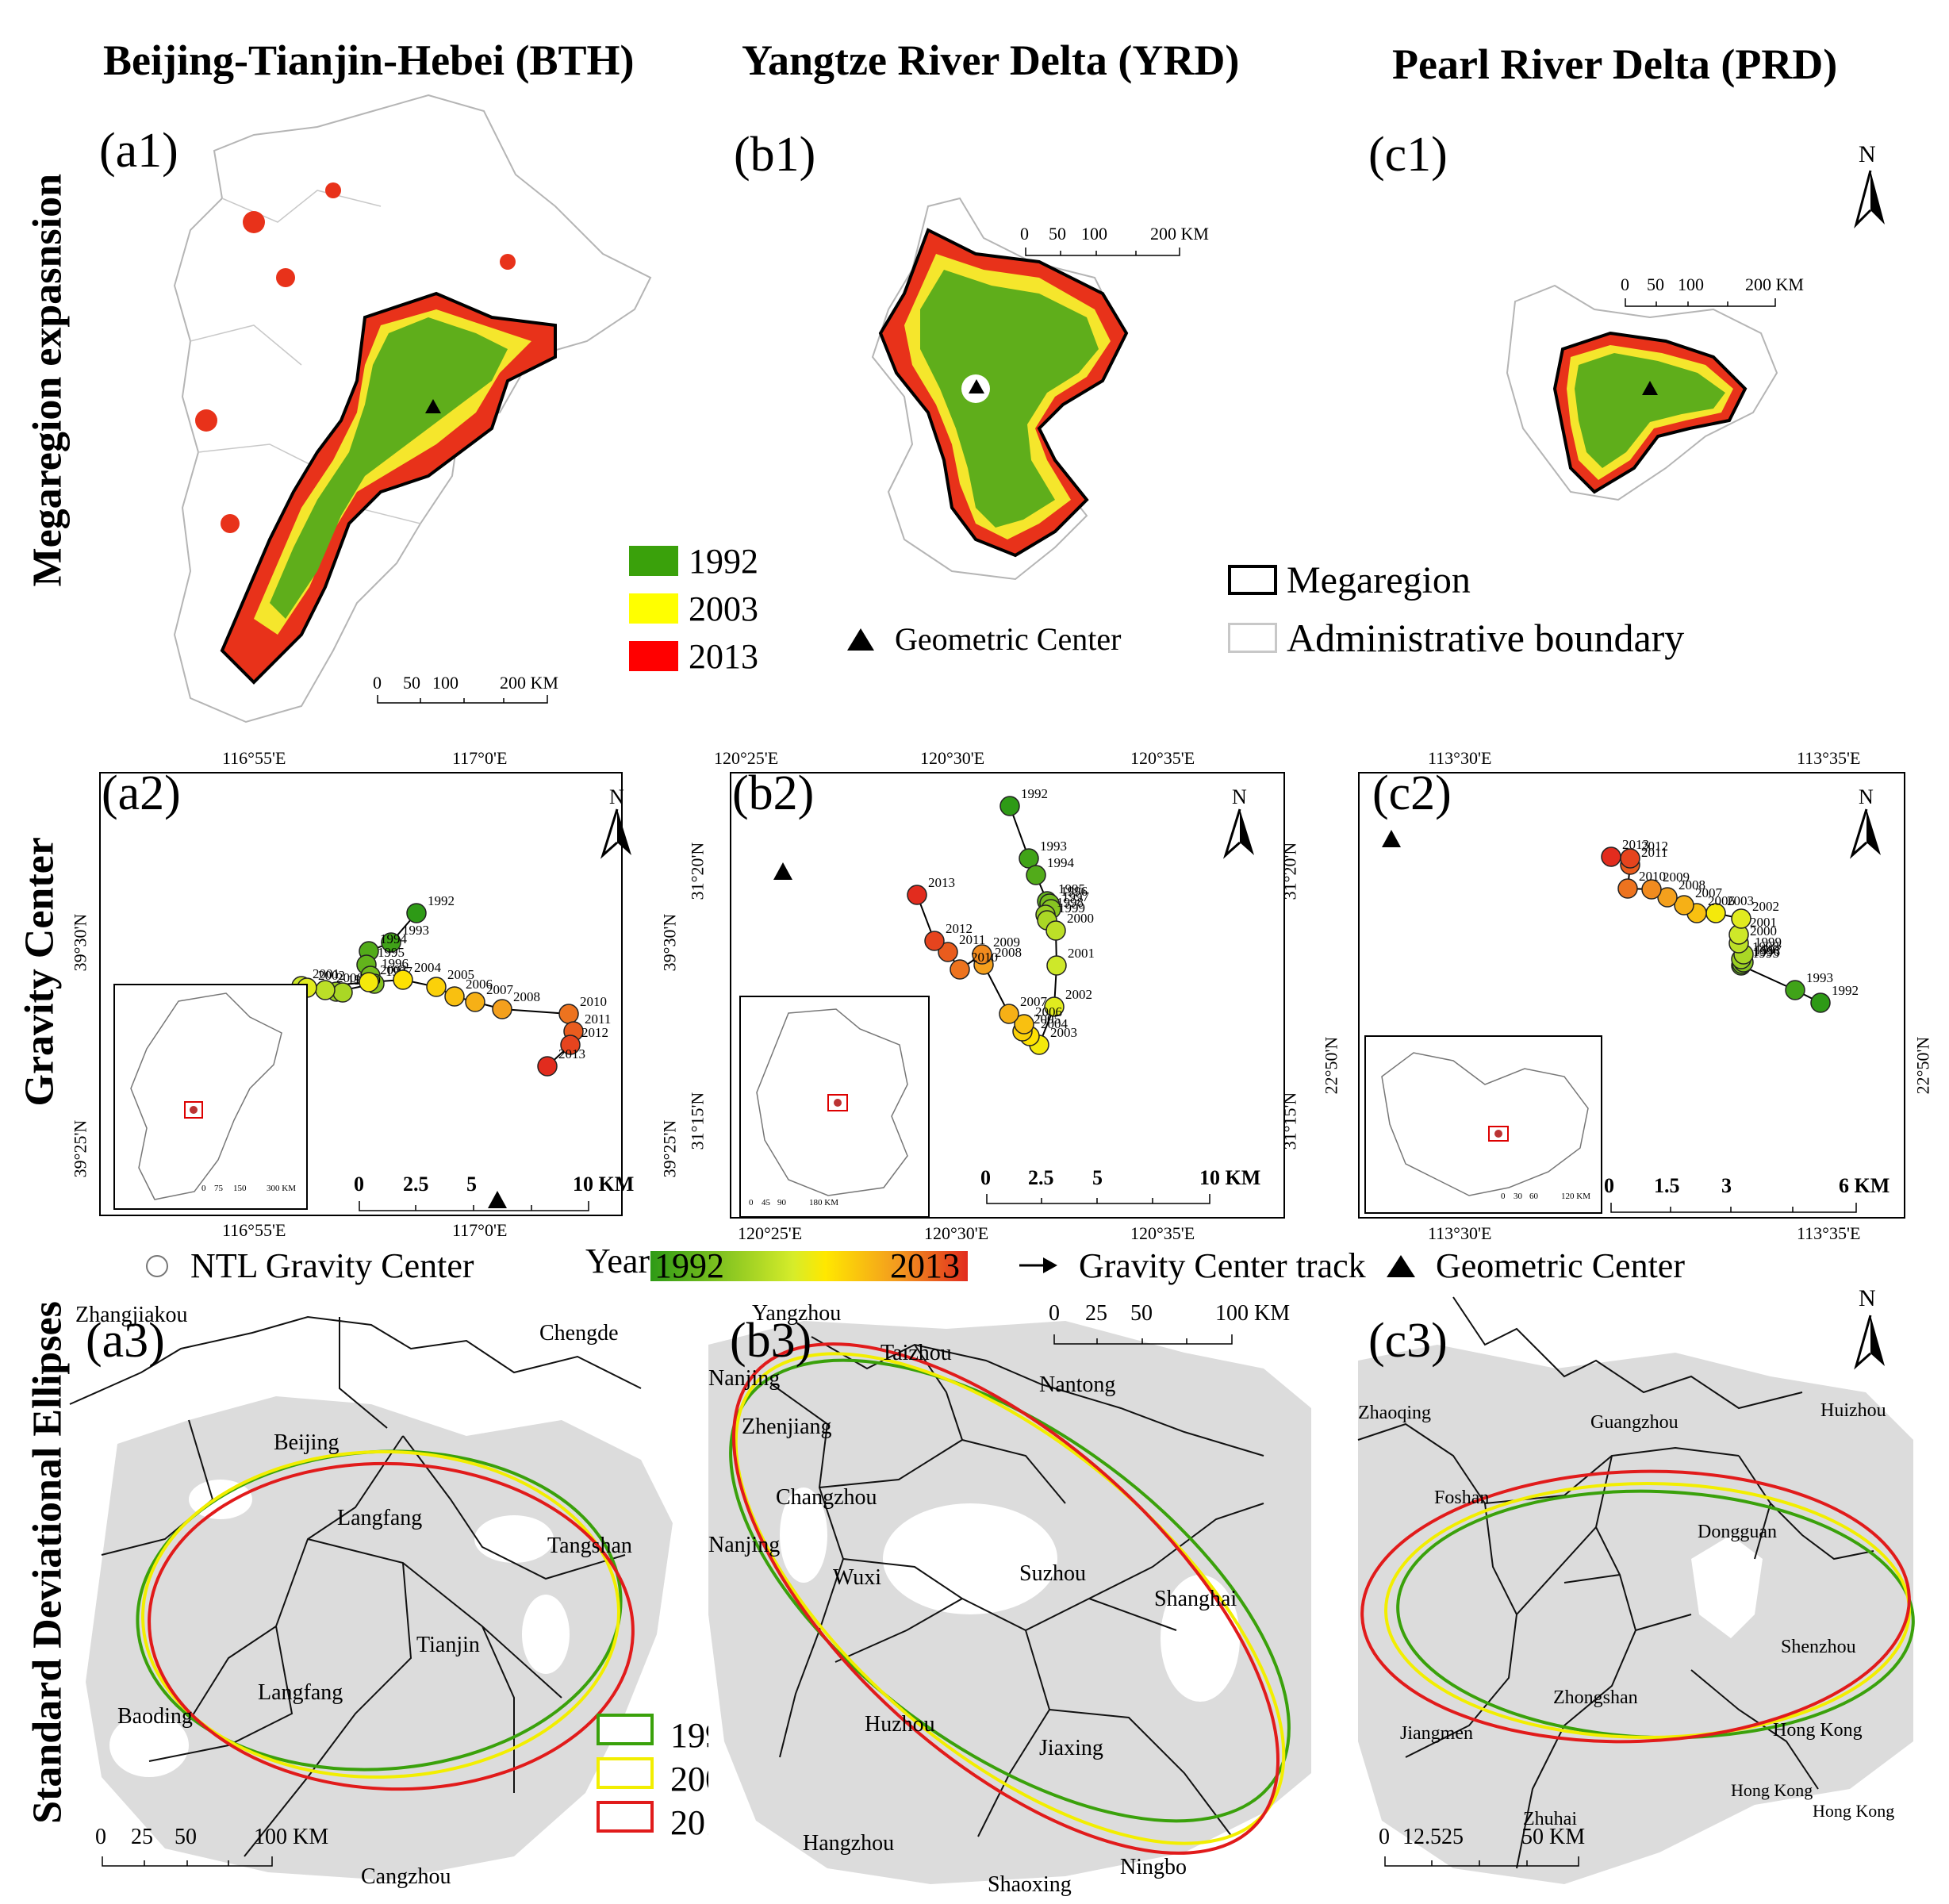 The width and height of the screenshot is (1949, 1904). What do you see at coordinates (342, 992) in the screenshot?
I see `gravity-point-1999` at bounding box center [342, 992].